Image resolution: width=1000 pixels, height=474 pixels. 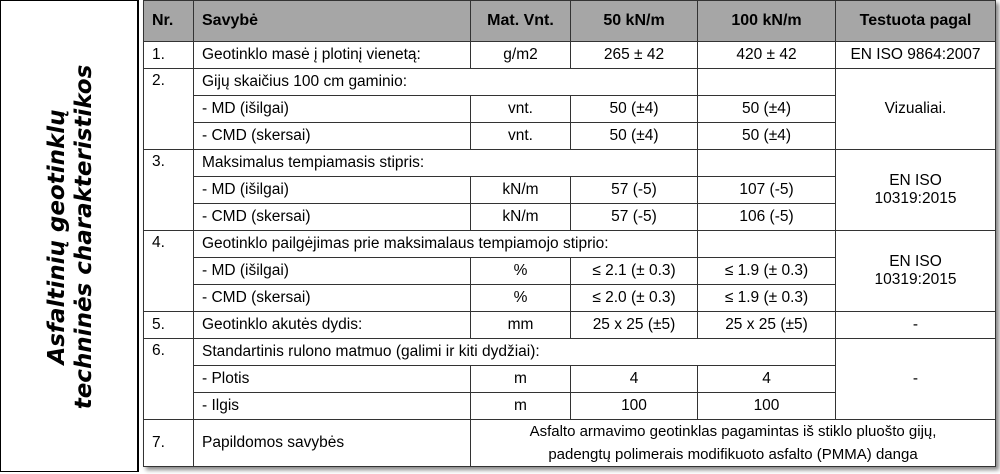 I want to click on row-nr: 7., so click(x=168, y=443).